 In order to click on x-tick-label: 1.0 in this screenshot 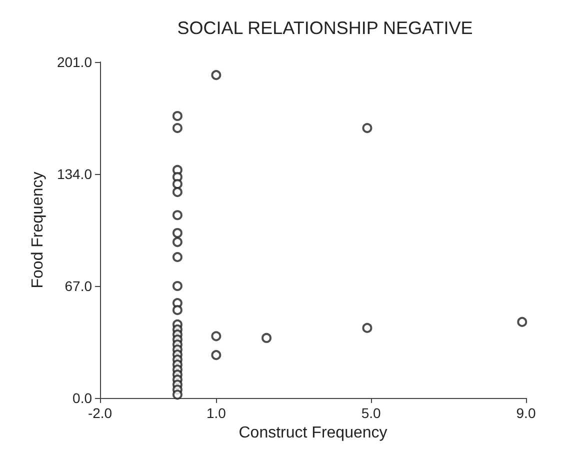, I will do `click(216, 413)`.